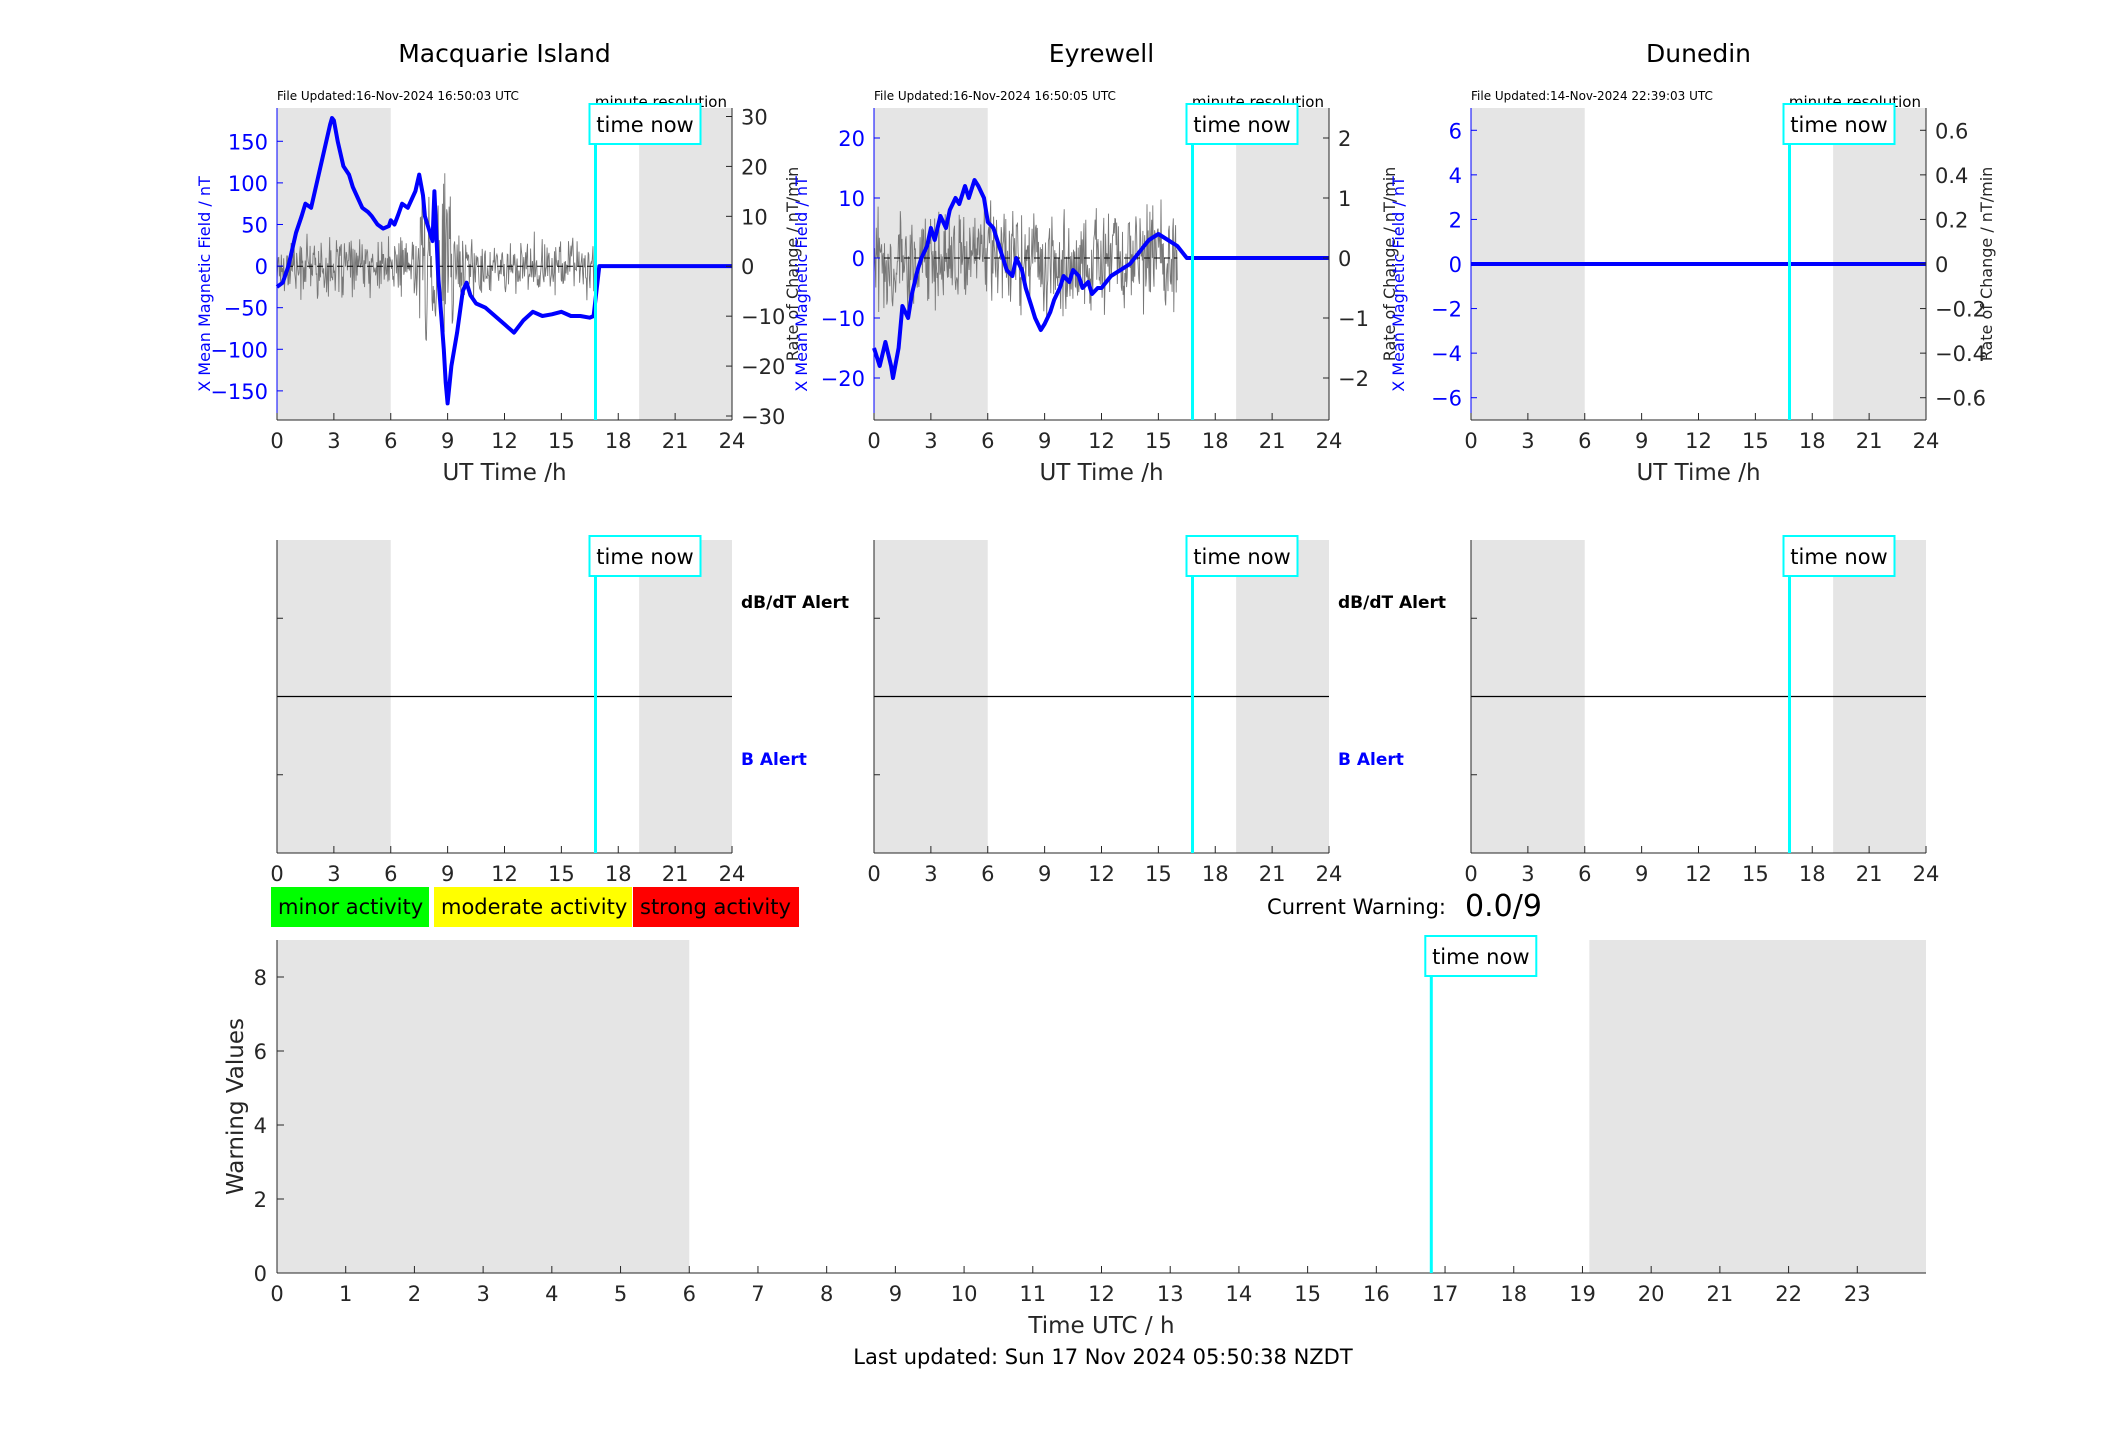 The image size is (2117, 1437). I want to click on panel-1-xtick-label: 21, so click(675, 441).